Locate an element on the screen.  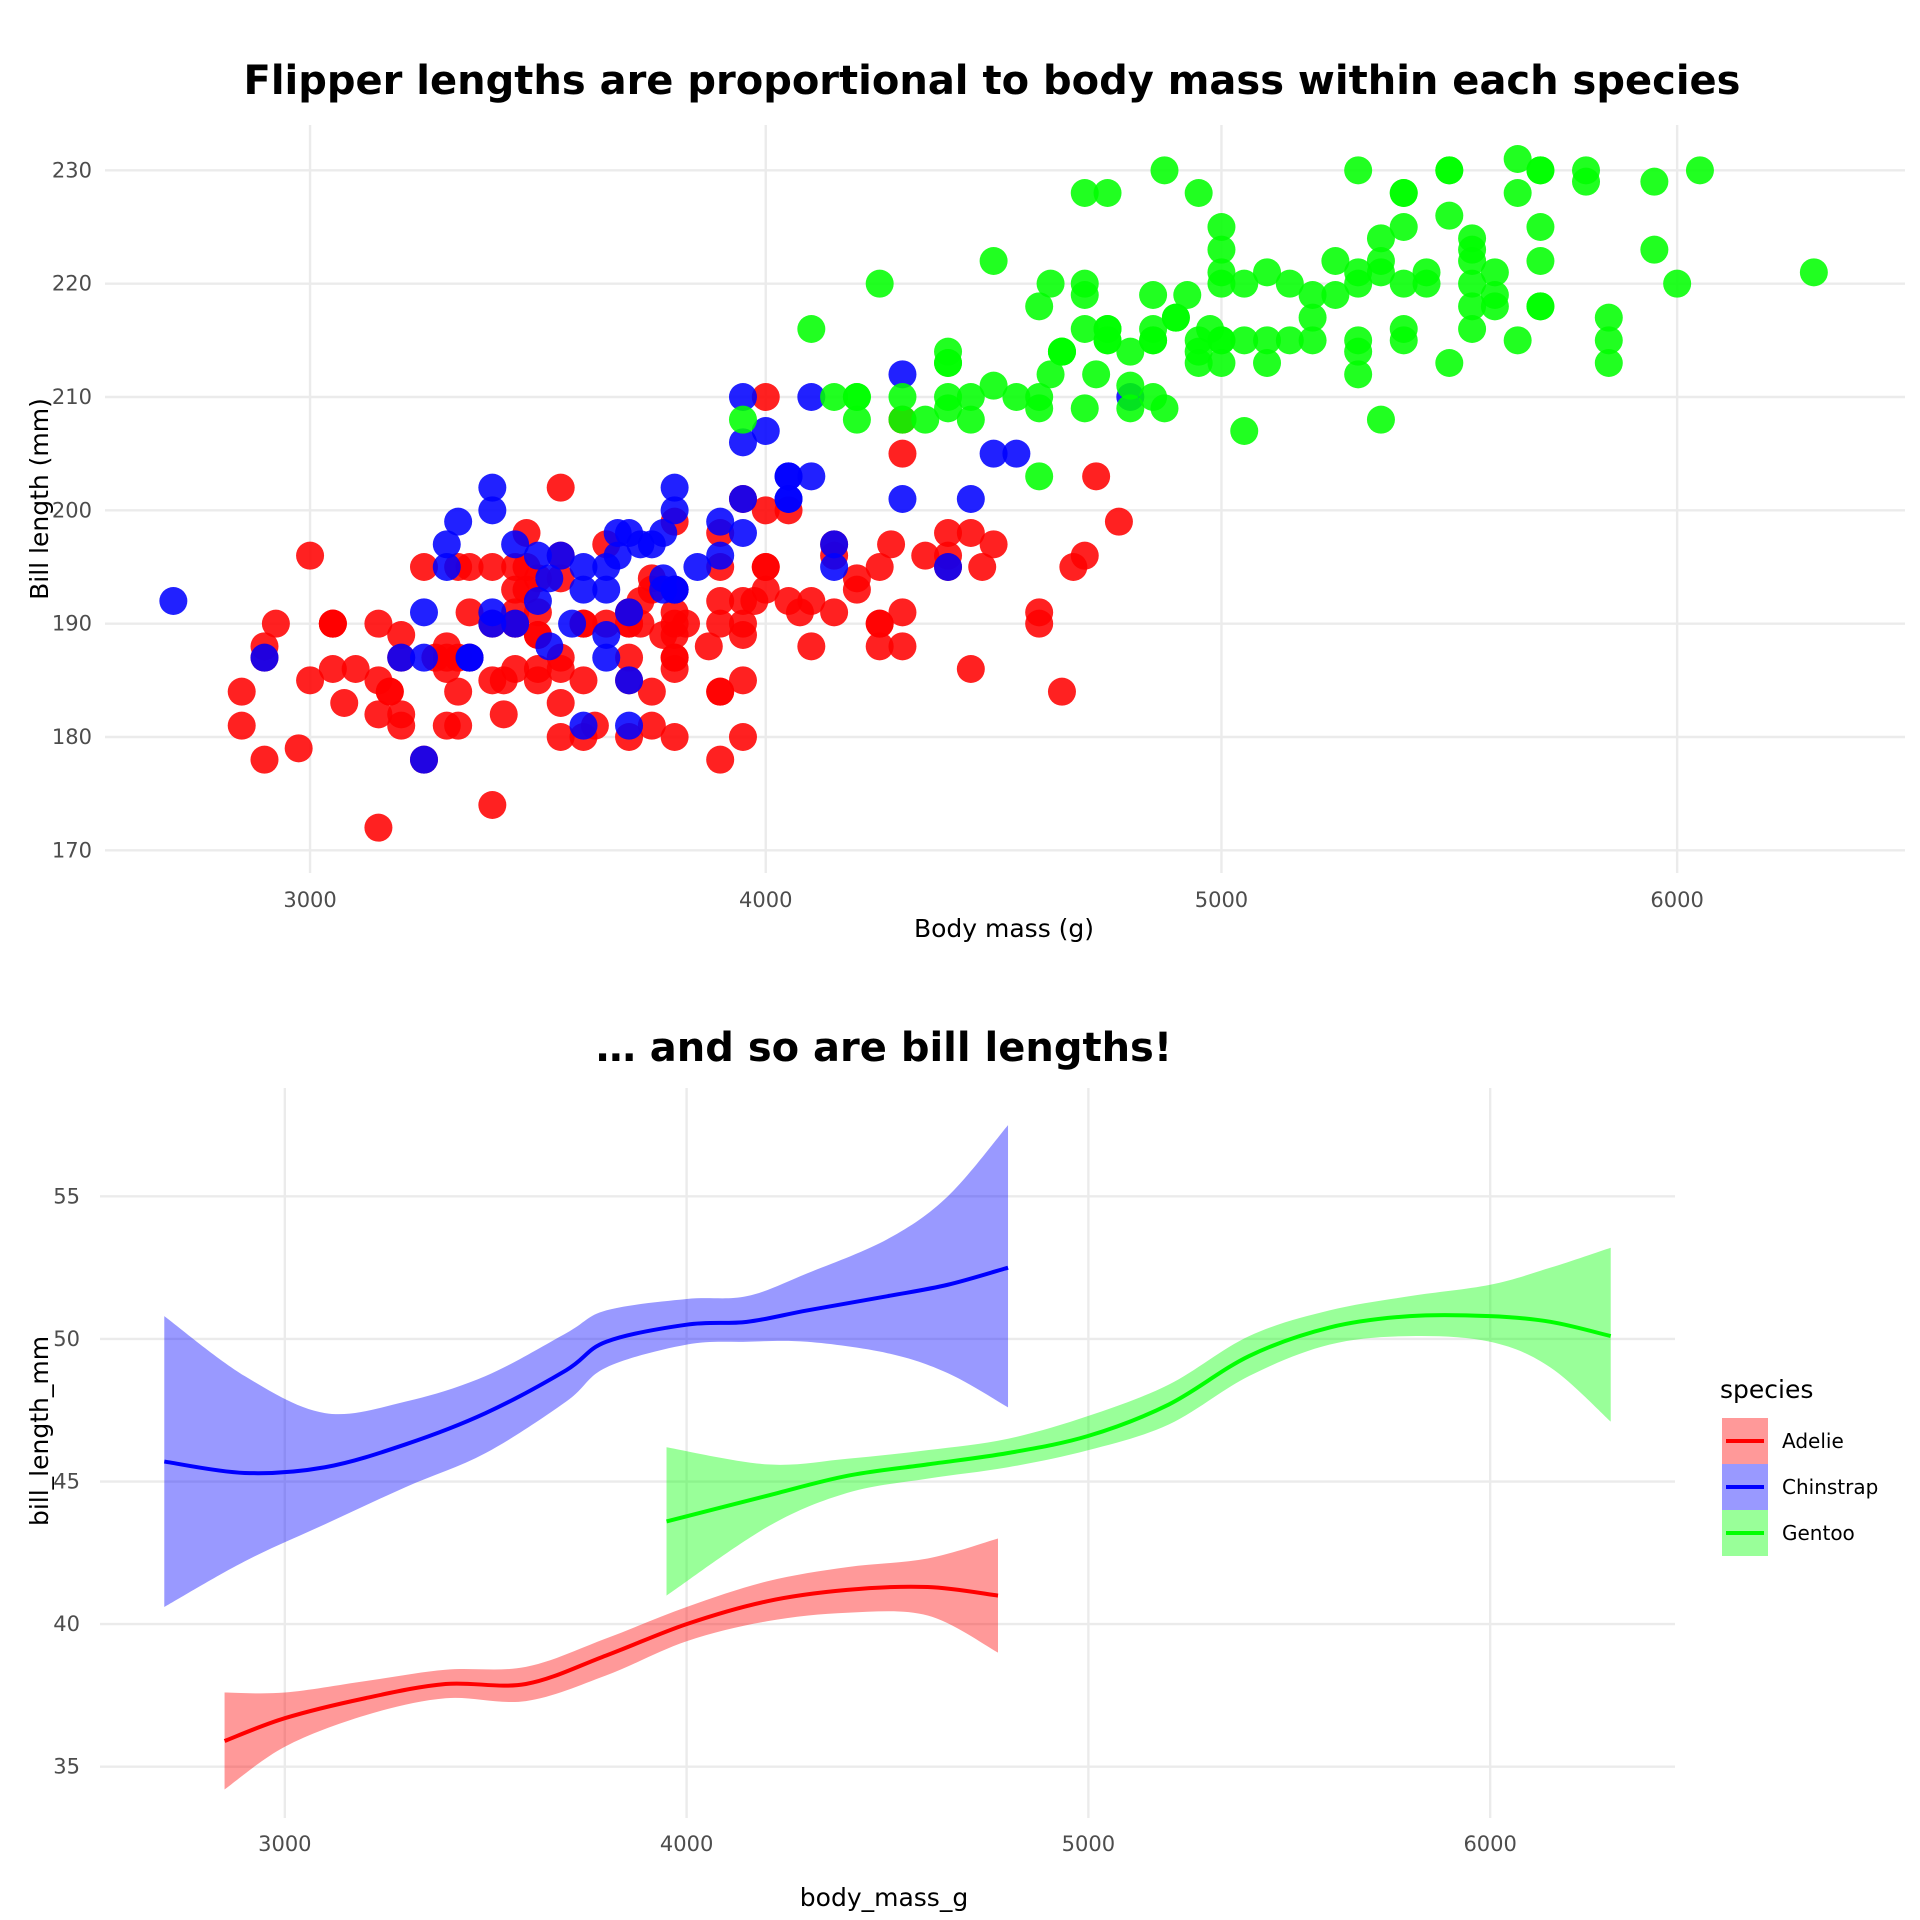
smooth-x-axis-label: body_mass_g is located at coordinates (884, 1897).